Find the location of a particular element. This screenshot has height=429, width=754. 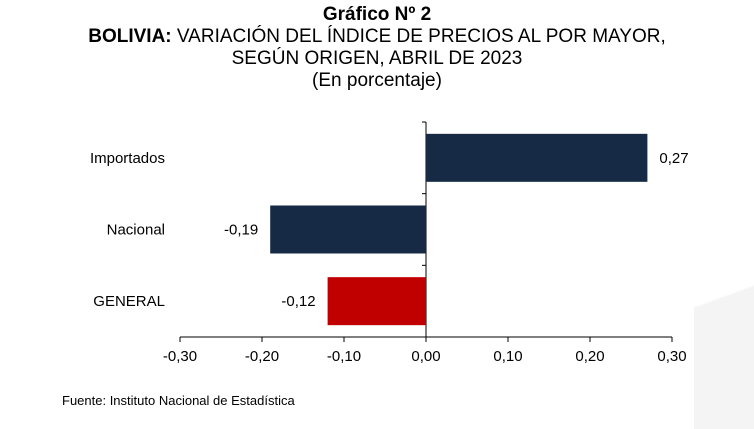

category-label: GENERAL is located at coordinates (129, 301).